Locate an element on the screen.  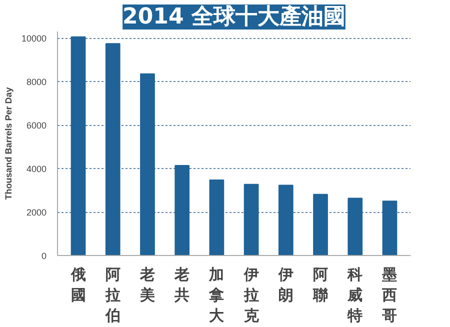
y-tick-label: 10000 is located at coordinates (34, 39).